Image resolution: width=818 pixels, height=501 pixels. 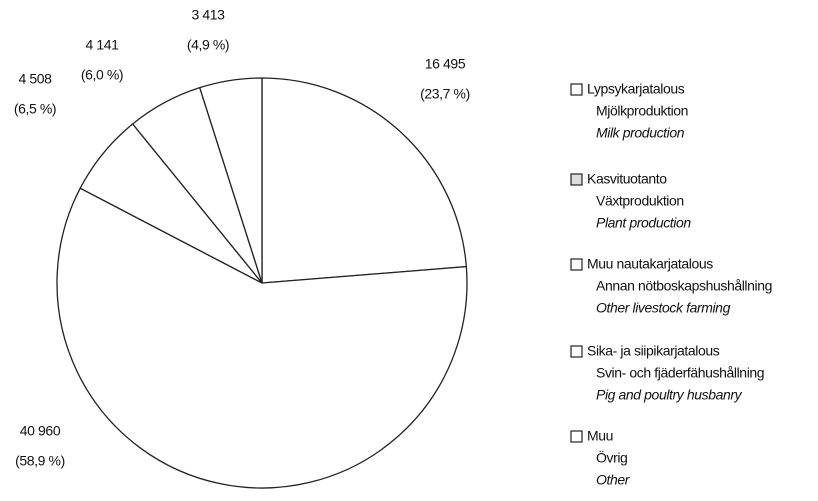 What do you see at coordinates (684, 286) in the screenshot?
I see `legend-label: Annan nötboskapshushållning` at bounding box center [684, 286].